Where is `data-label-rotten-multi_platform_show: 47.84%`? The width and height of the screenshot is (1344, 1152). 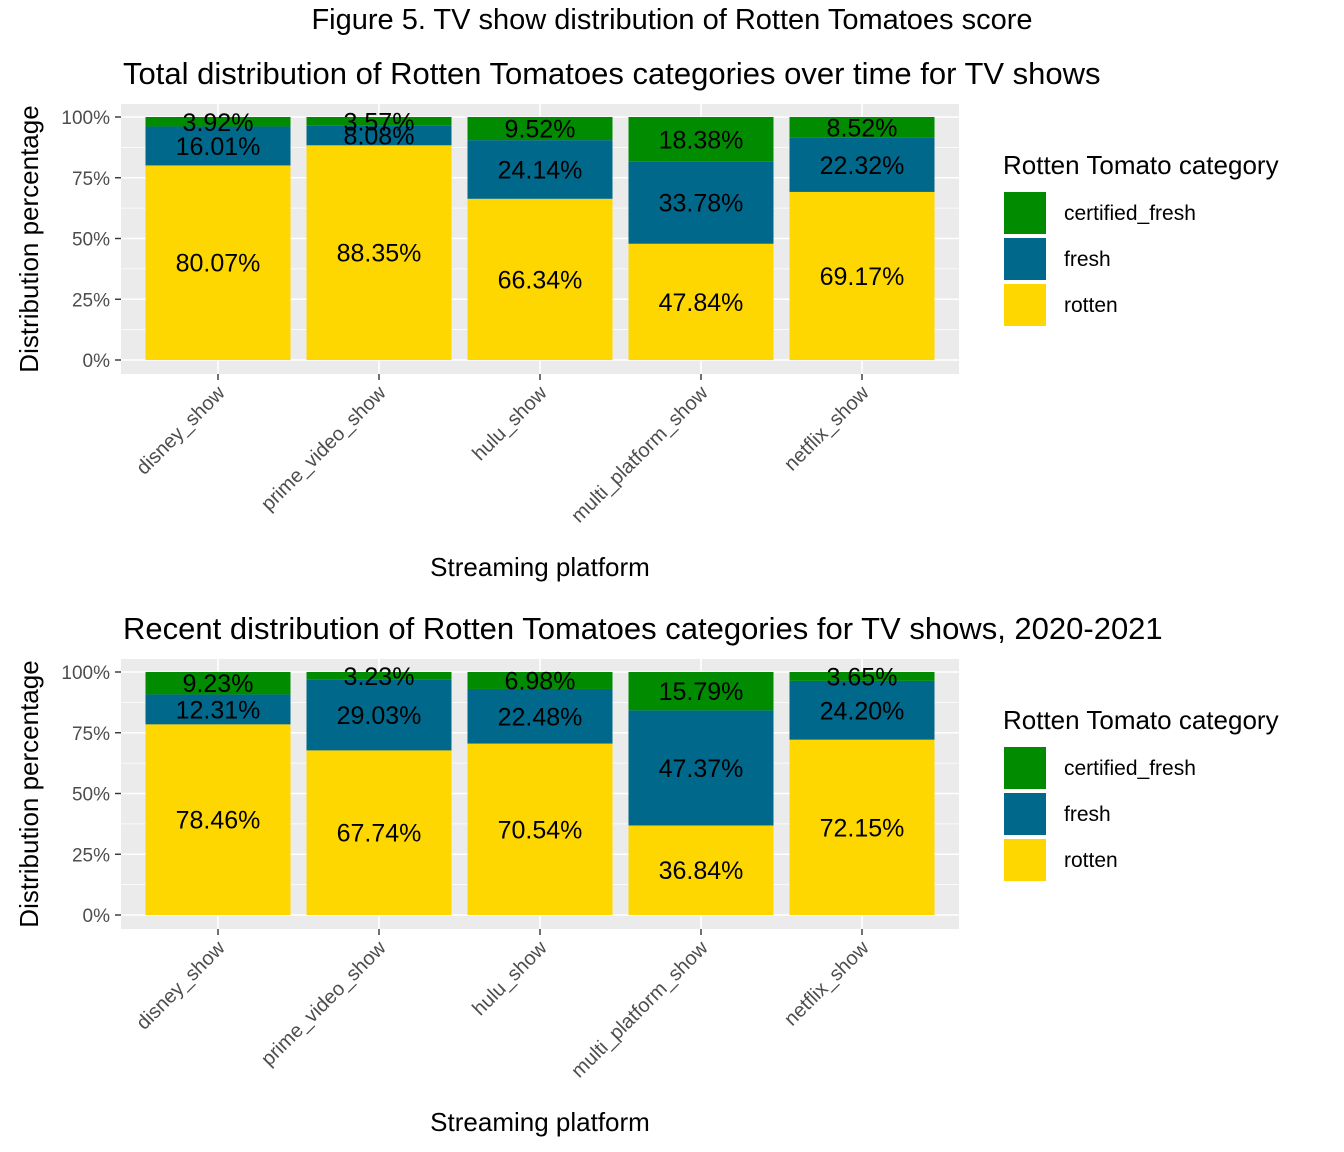 data-label-rotten-multi_platform_show: 47.84% is located at coordinates (701, 303).